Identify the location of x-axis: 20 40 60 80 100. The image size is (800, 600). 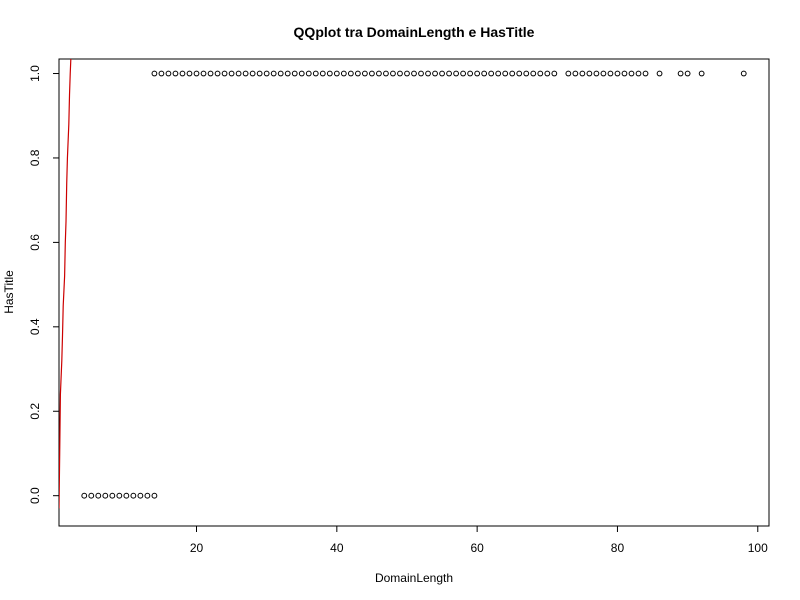
(479, 540).